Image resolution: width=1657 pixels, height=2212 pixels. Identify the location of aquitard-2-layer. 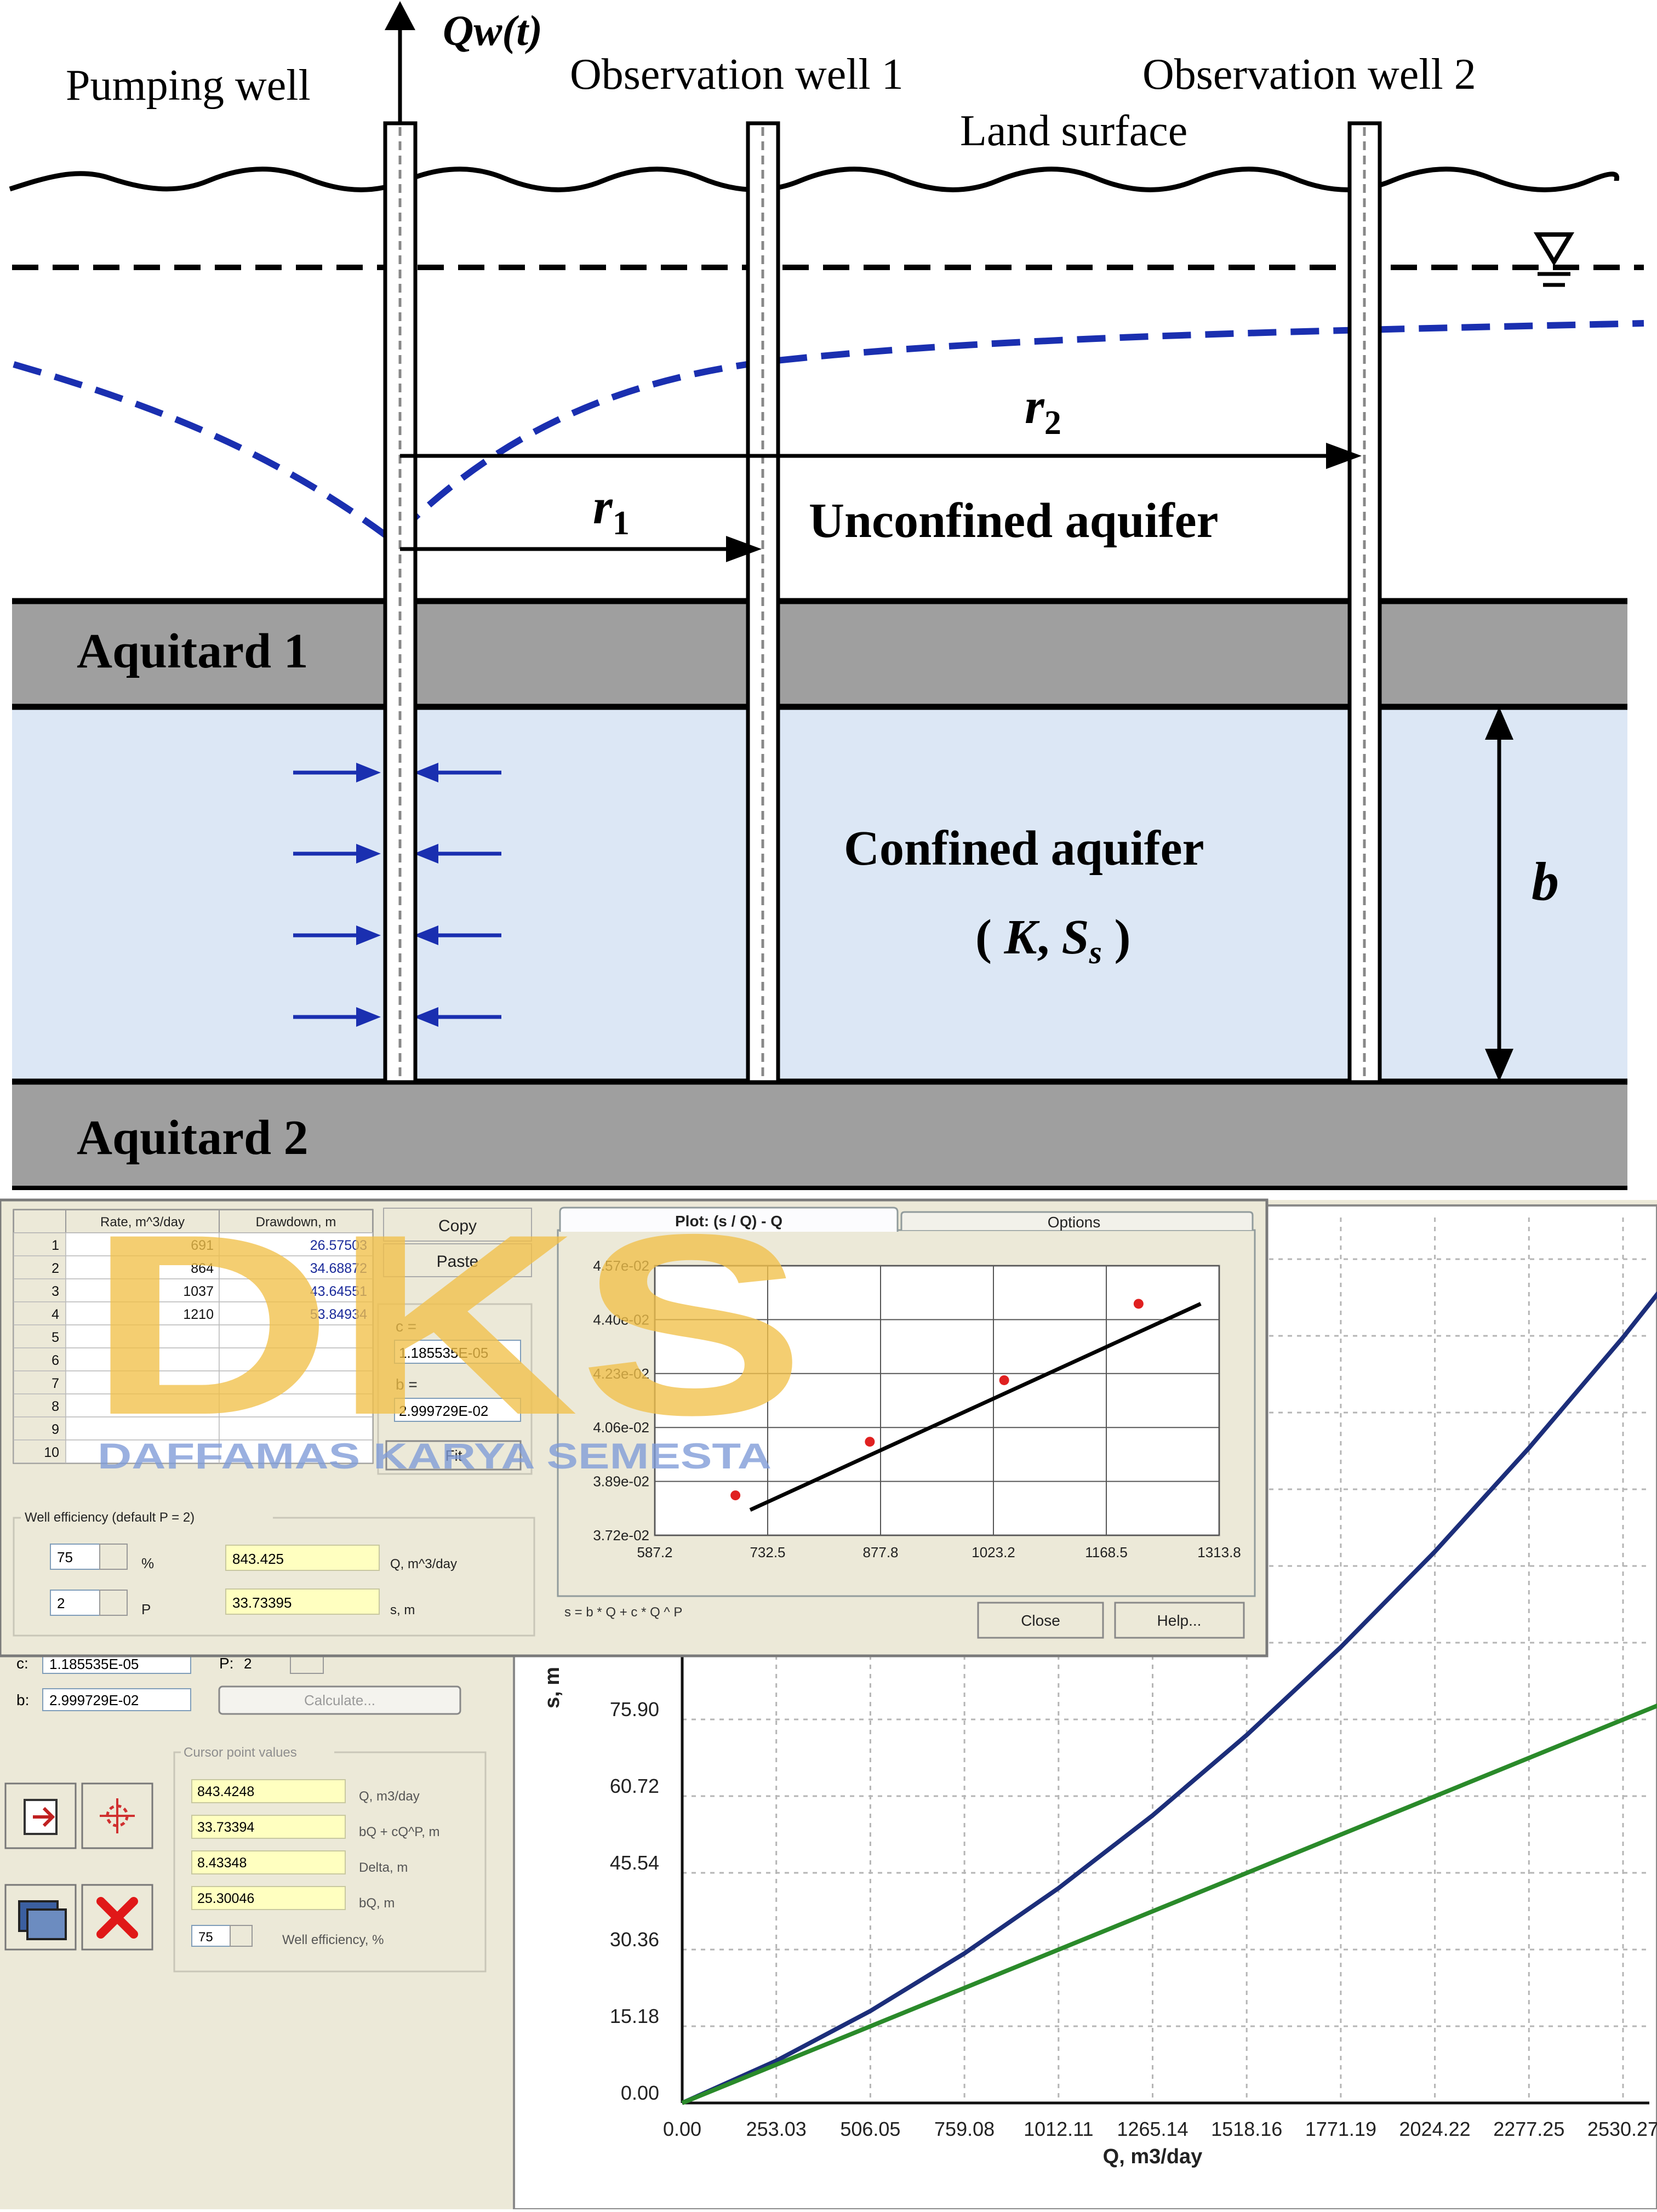
(819, 1135).